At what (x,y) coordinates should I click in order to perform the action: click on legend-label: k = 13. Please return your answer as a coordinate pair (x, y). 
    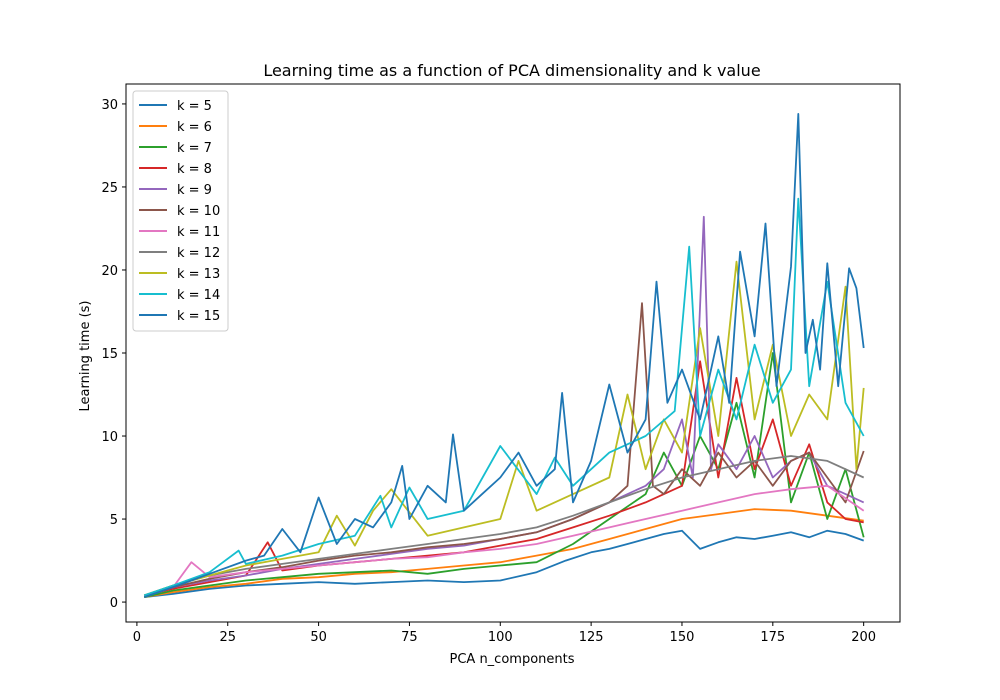
    Looking at the image, I should click on (198, 274).